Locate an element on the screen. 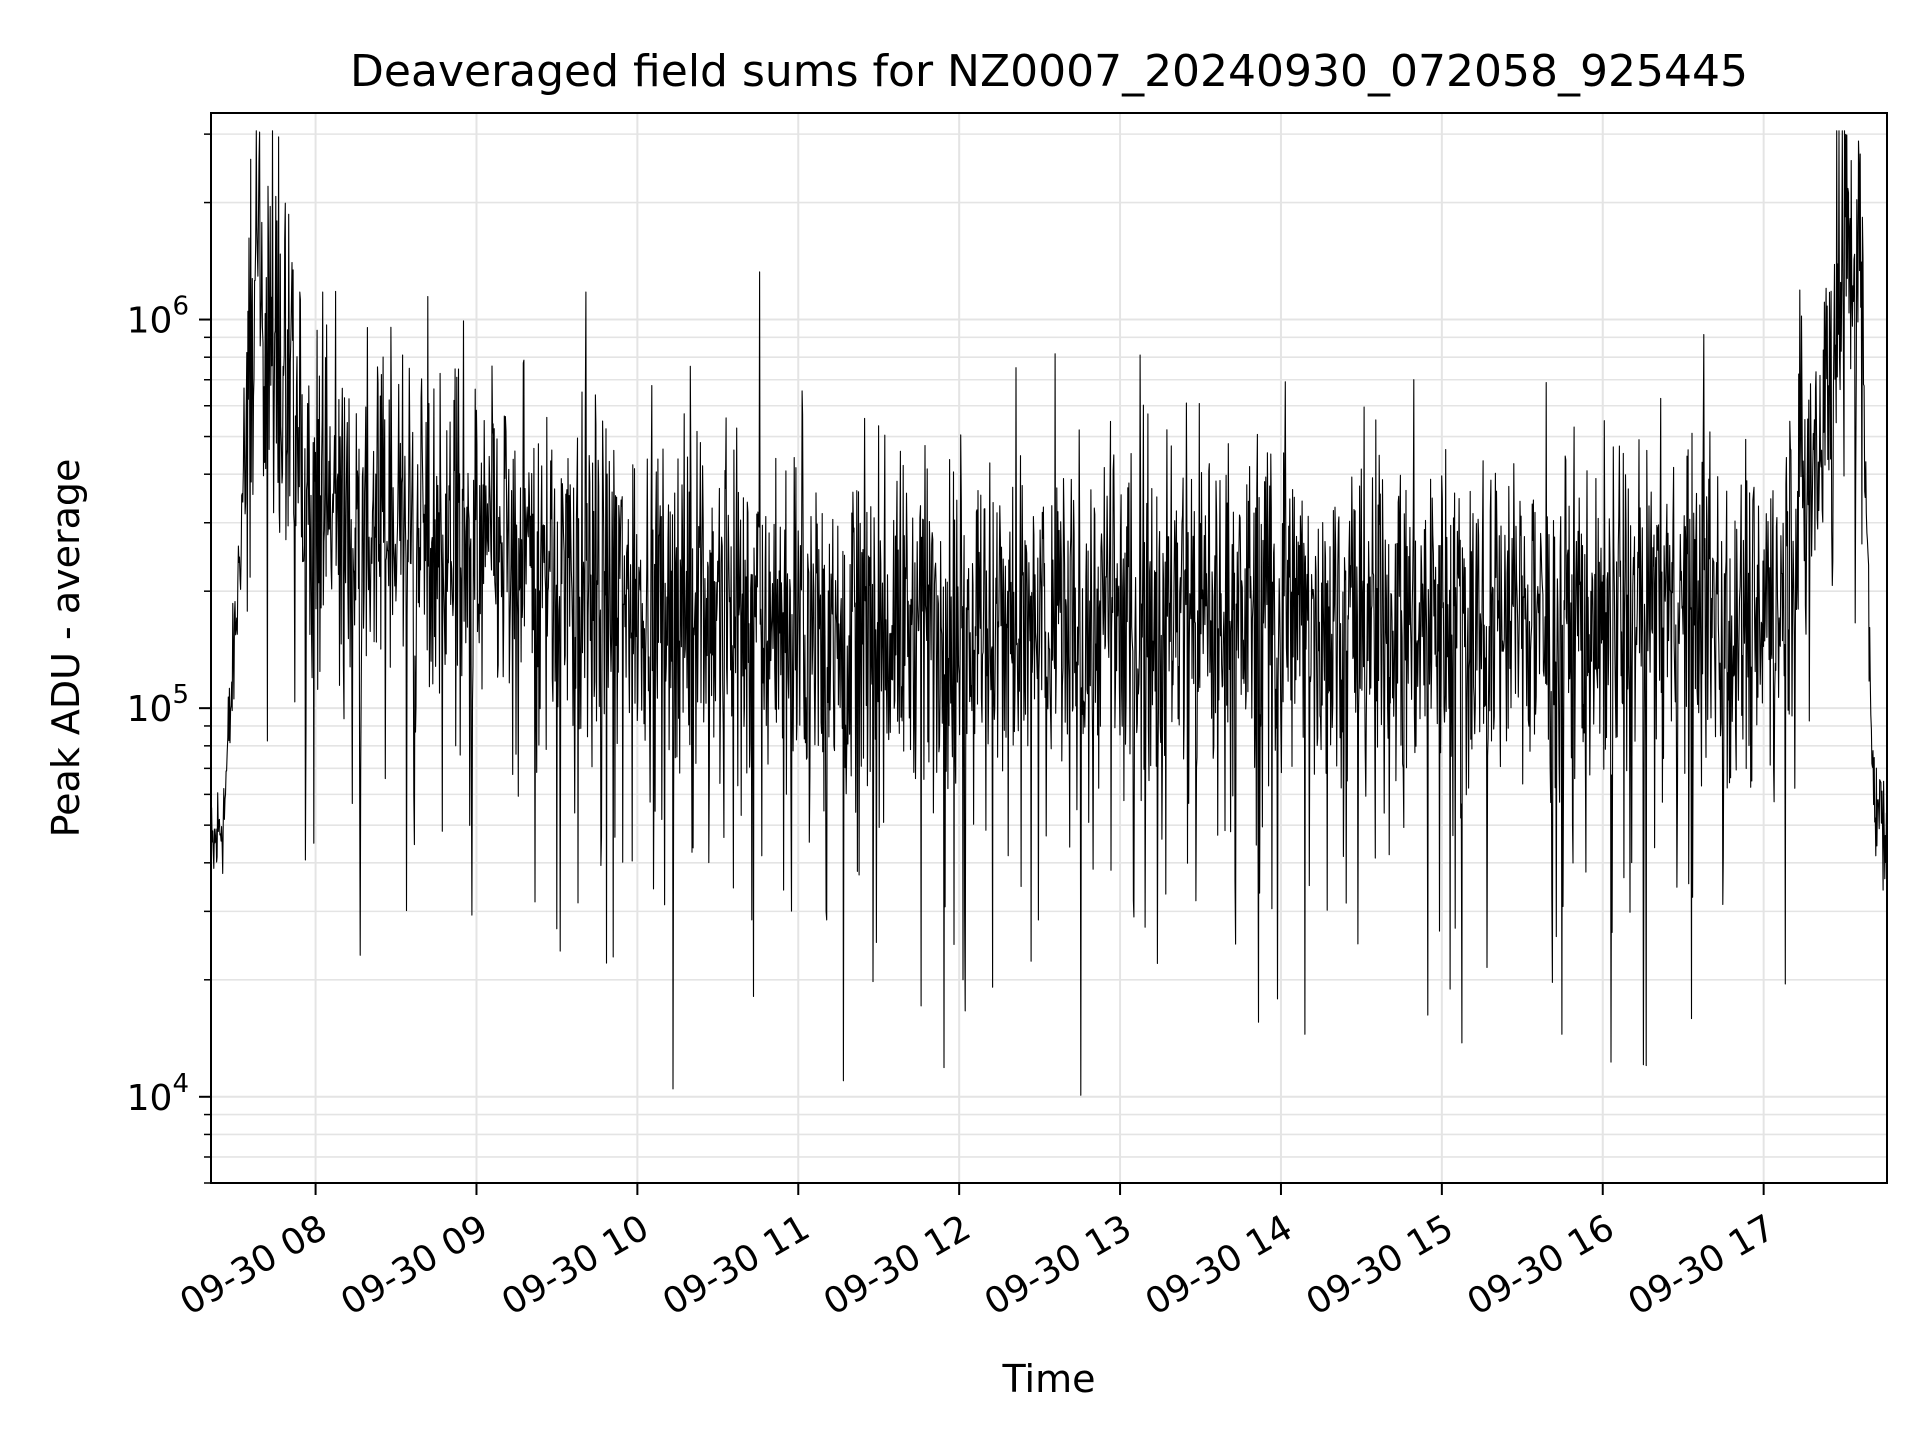  y-tick-label: 10⁴ is located at coordinates (158, 1094).